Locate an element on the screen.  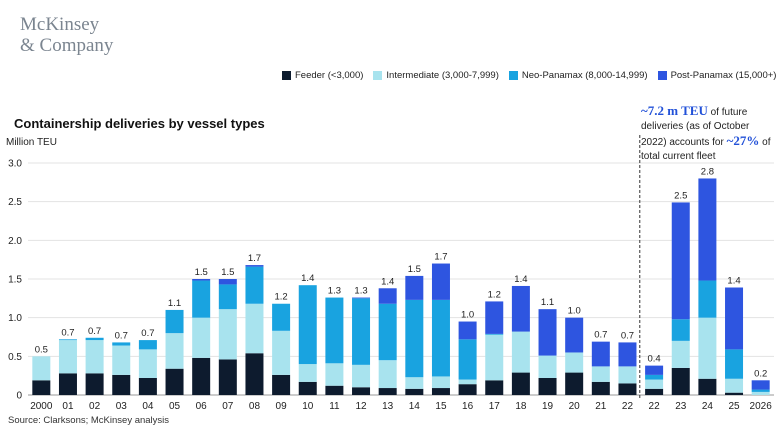
y-tick-label: 2.0 is located at coordinates (15, 241).